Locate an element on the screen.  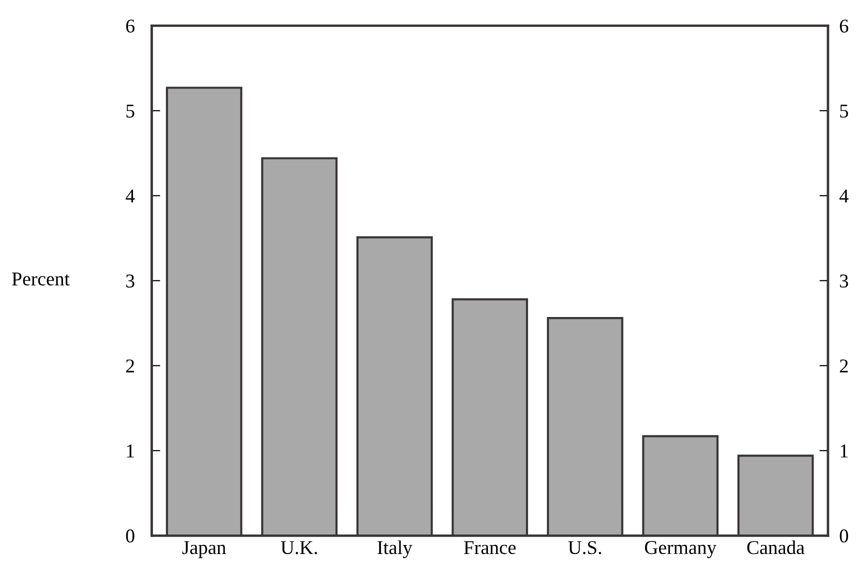
y-tick-label: 3 is located at coordinates (130, 281).